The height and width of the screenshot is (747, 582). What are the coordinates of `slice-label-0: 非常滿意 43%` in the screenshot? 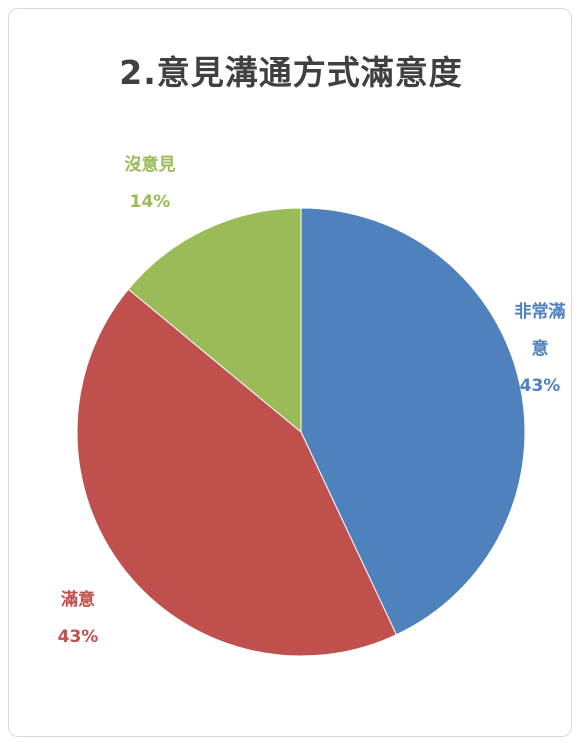 It's located at (540, 348).